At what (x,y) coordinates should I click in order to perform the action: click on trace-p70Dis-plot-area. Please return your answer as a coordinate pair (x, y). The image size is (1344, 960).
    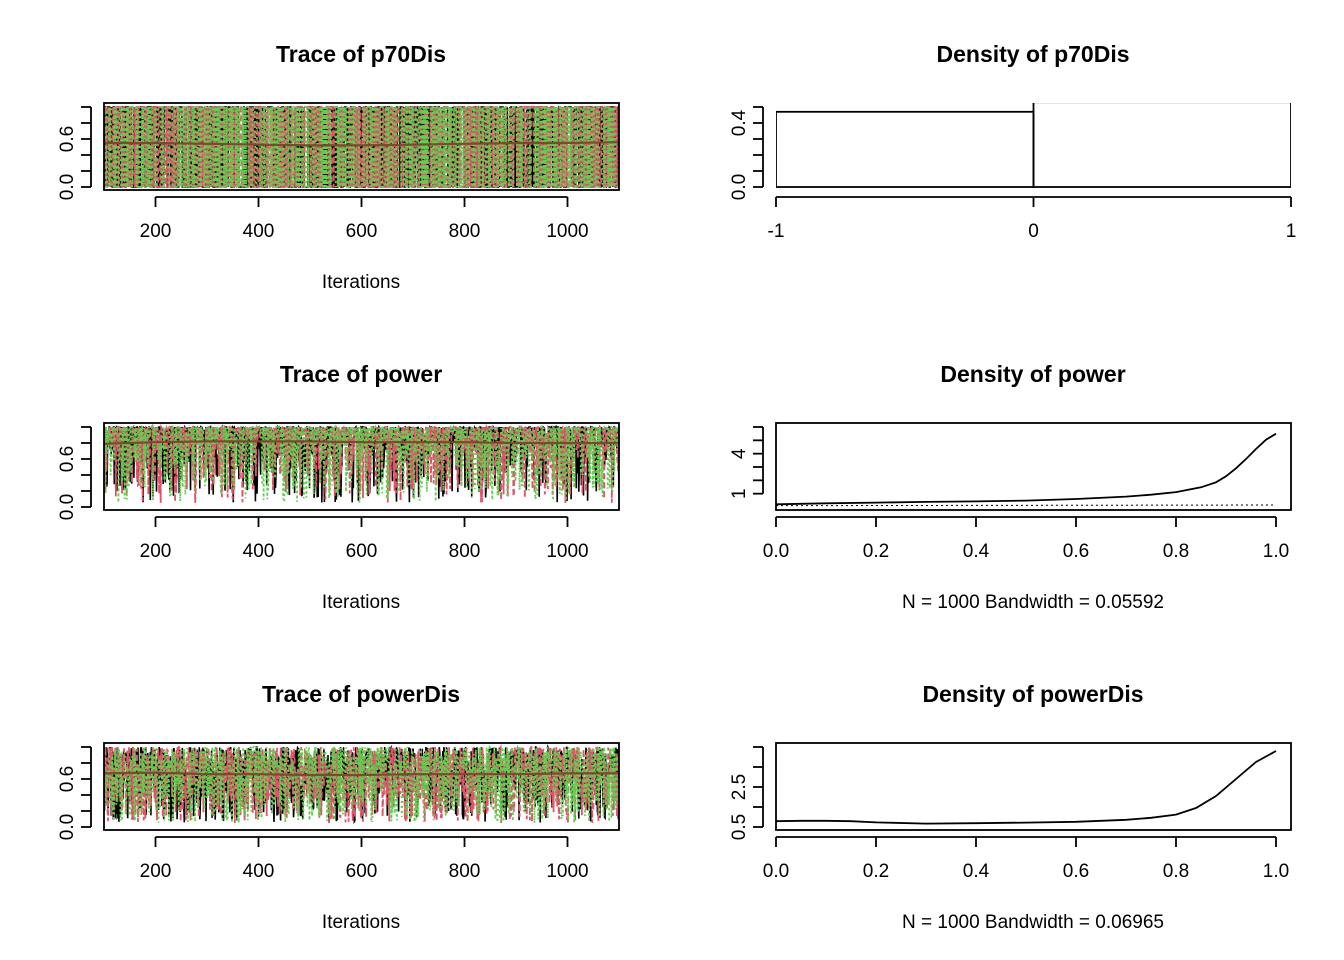
    Looking at the image, I should click on (361, 147).